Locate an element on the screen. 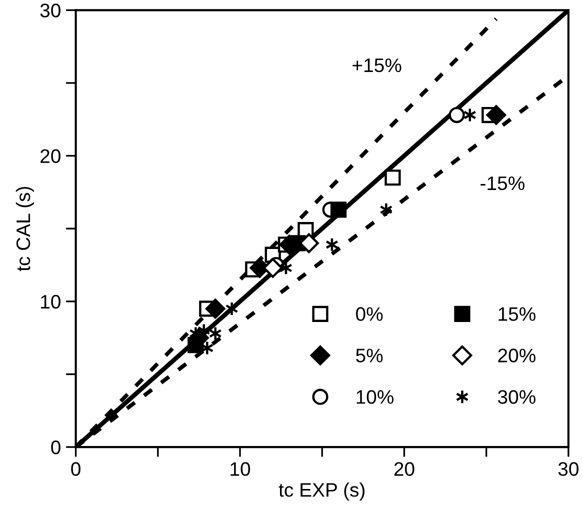 Image resolution: width=583 pixels, height=508 pixels. x-axis-title: tc EXP (s) is located at coordinates (321, 491).